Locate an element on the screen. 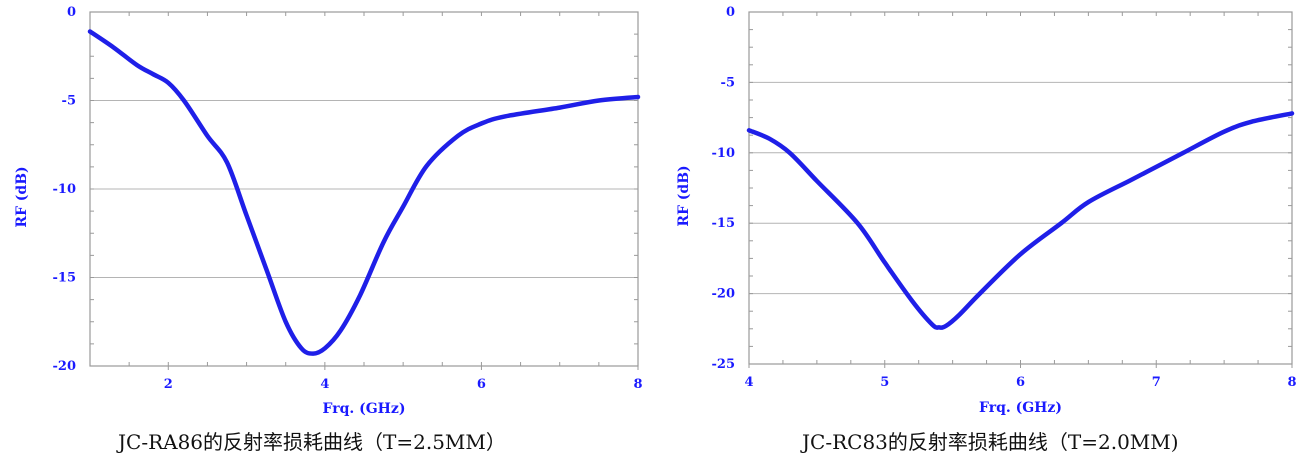  x-tick-label: 7 is located at coordinates (1156, 382).